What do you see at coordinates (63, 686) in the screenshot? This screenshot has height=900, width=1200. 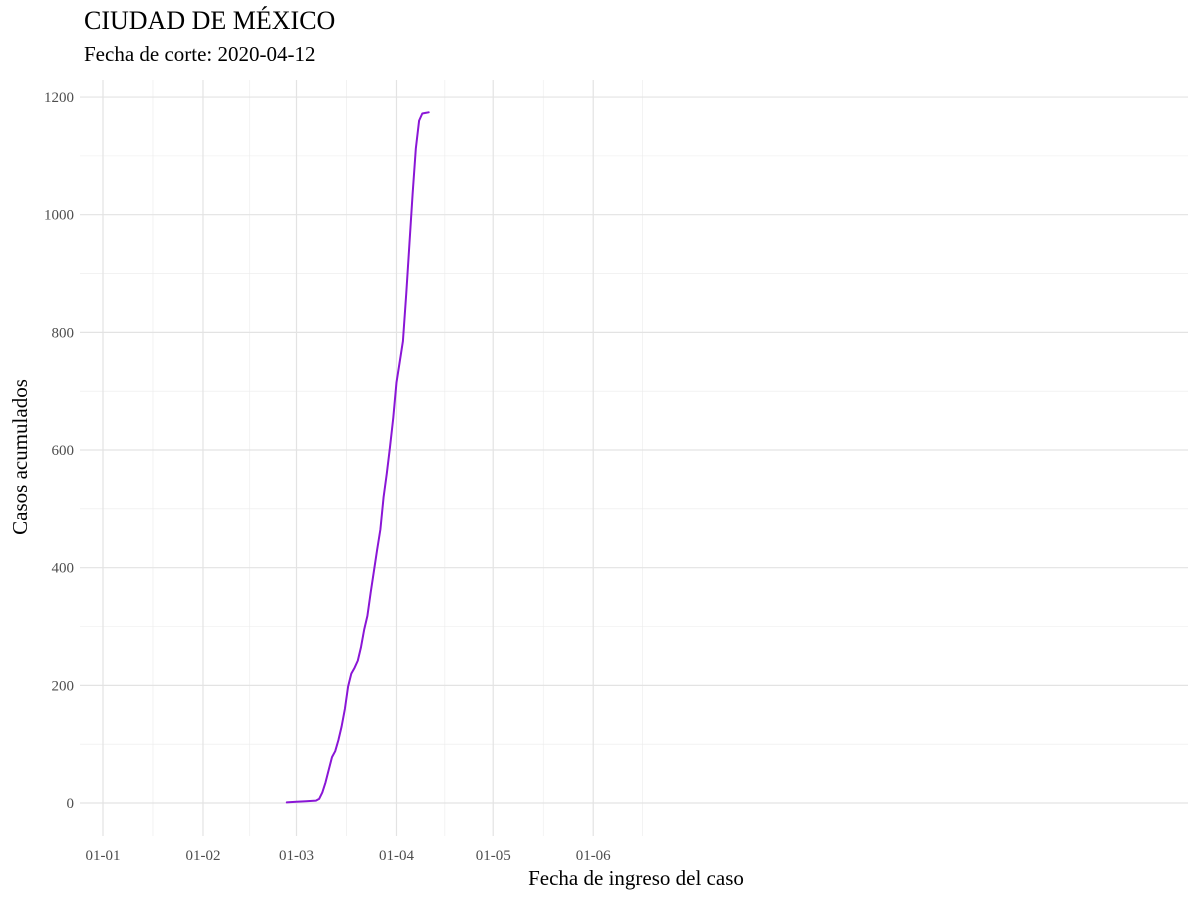 I see `y-tick-label: 200` at bounding box center [63, 686].